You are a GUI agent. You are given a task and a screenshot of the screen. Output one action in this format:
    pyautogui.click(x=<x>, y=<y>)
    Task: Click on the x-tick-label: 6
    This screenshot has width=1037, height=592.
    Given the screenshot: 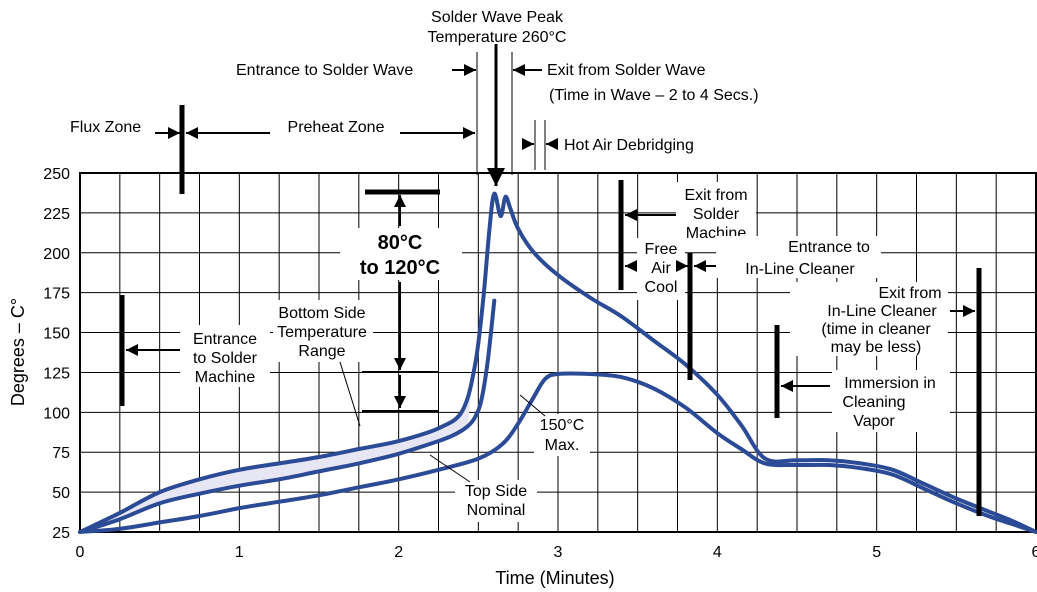 What is the action you would take?
    pyautogui.click(x=1034, y=552)
    